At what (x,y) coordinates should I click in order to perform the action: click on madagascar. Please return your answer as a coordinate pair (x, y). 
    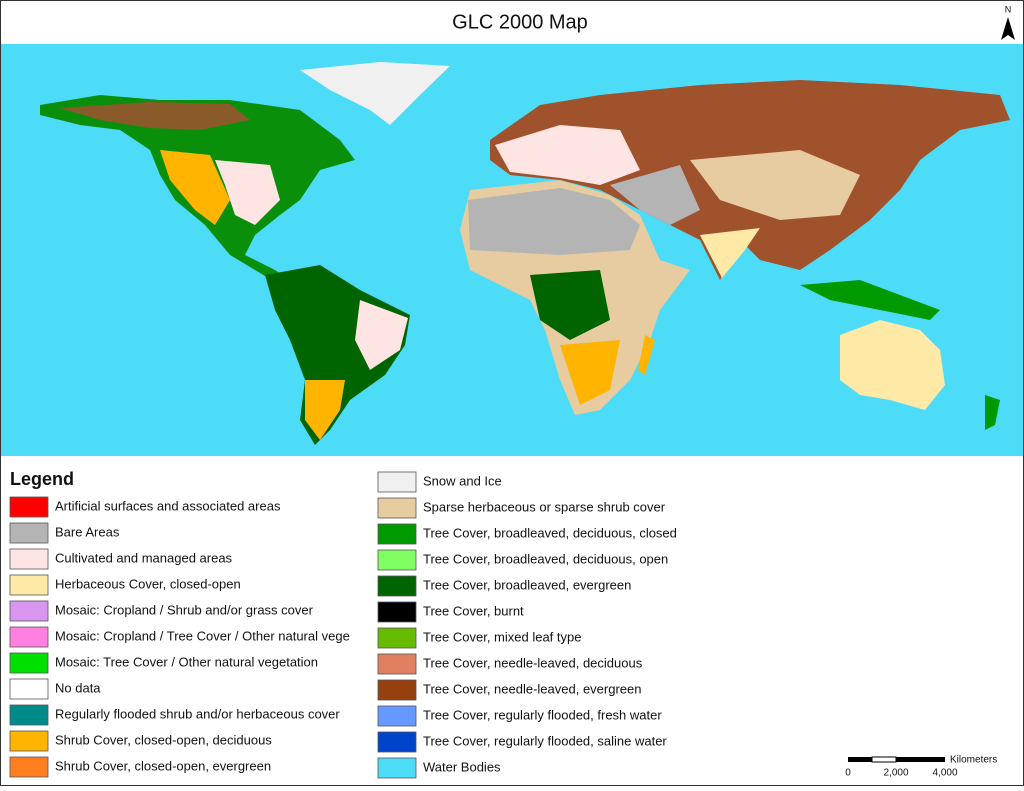
    Looking at the image, I should click on (646, 355).